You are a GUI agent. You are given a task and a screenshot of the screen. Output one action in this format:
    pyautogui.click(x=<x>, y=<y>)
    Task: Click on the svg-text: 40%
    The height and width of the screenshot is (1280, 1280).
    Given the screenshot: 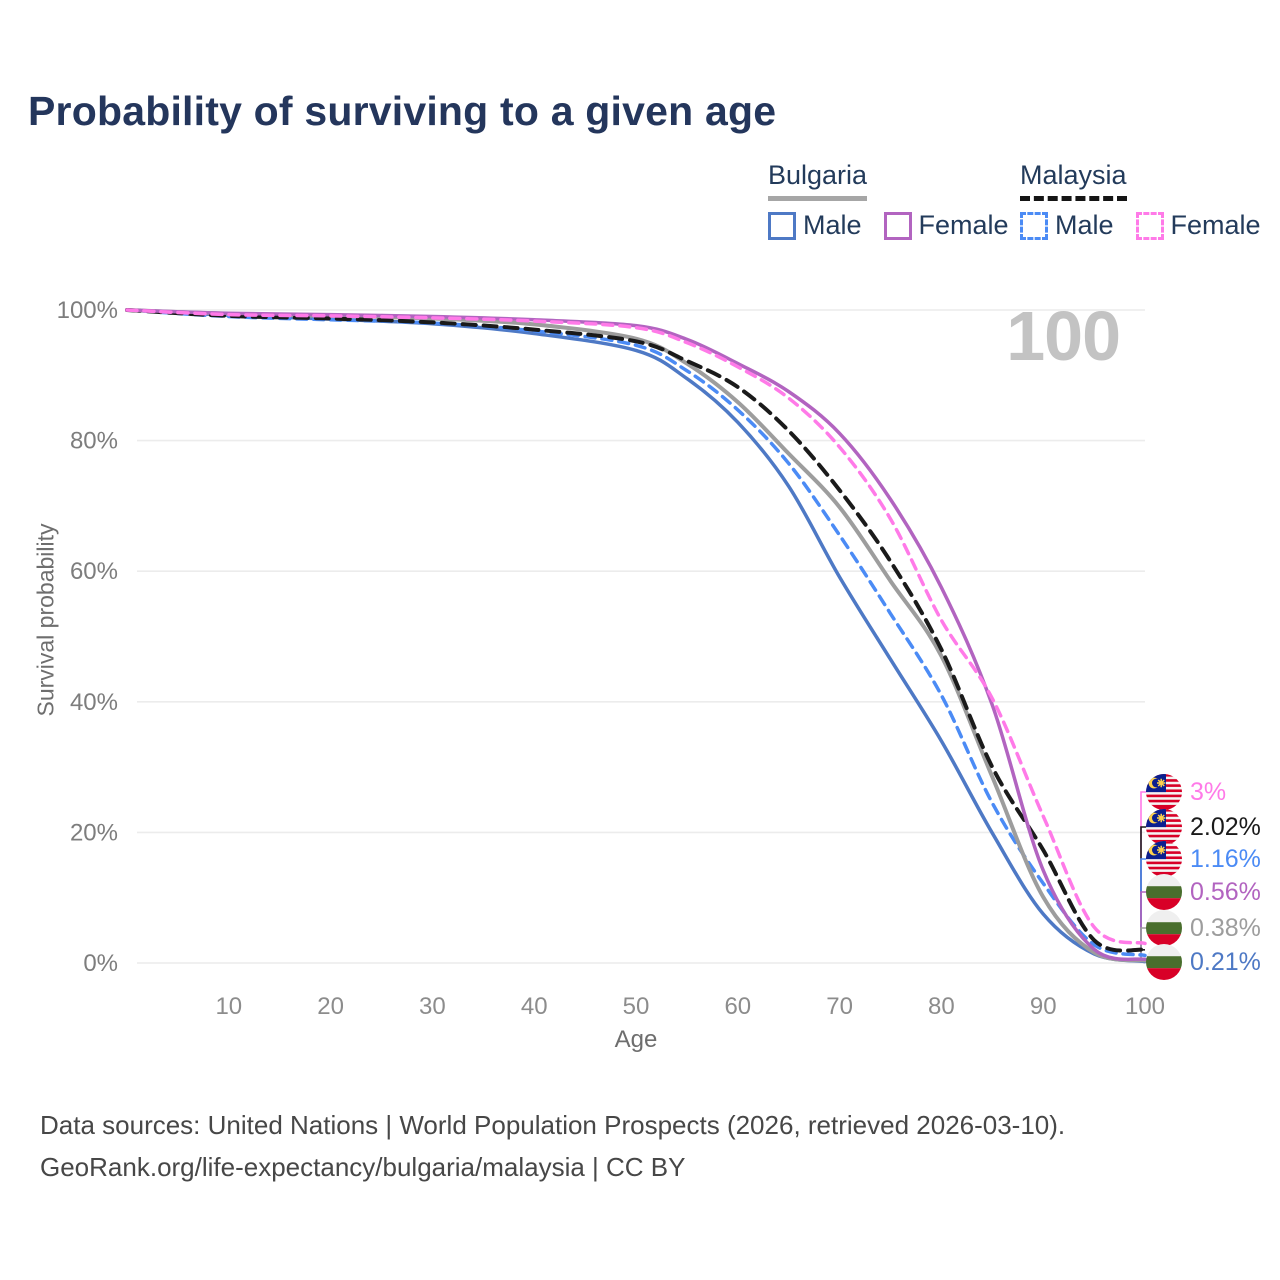 What is the action you would take?
    pyautogui.click(x=94, y=702)
    